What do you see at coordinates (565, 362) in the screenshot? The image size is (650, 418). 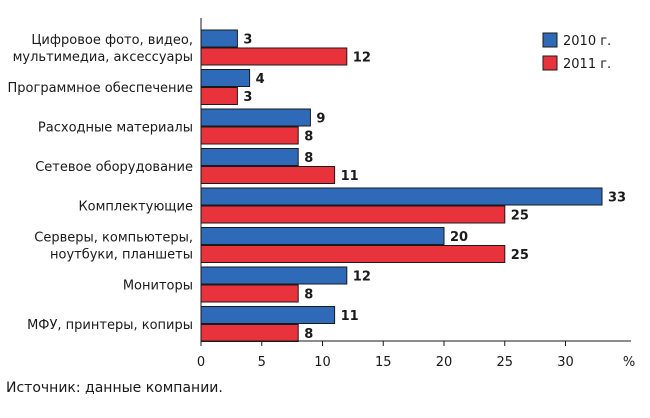 I see `x-tick-label: 30` at bounding box center [565, 362].